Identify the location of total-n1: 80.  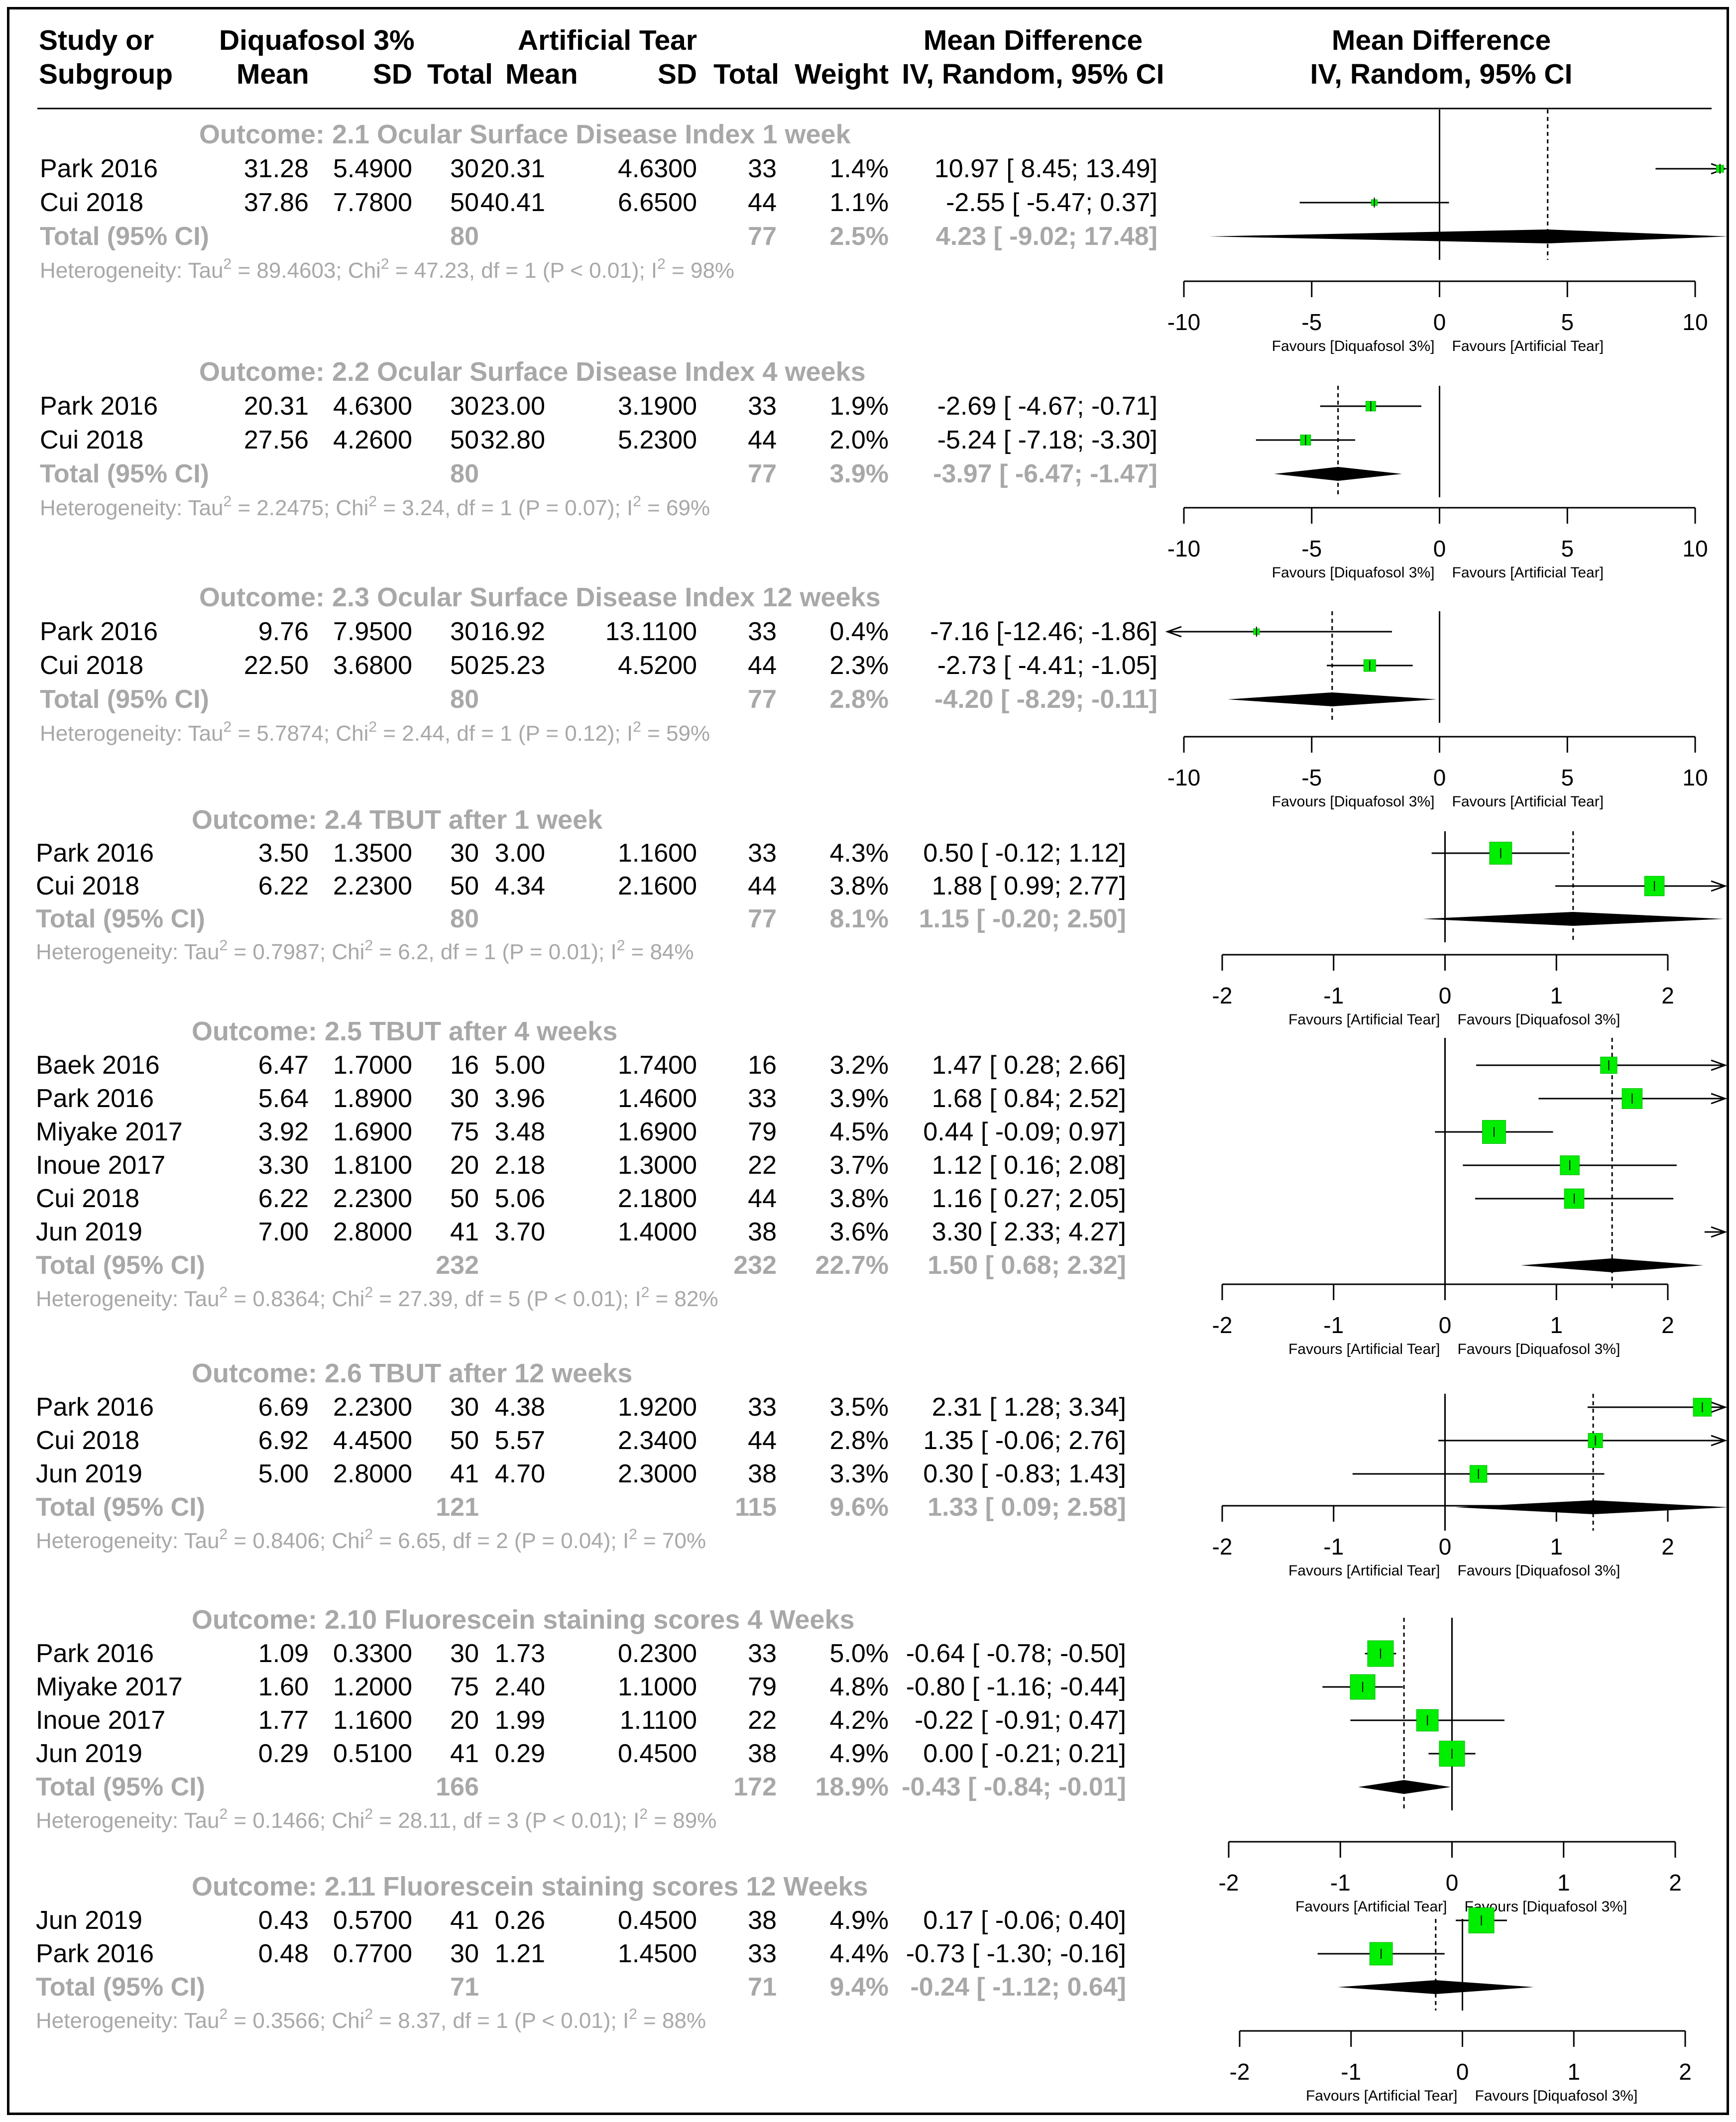
(465, 918).